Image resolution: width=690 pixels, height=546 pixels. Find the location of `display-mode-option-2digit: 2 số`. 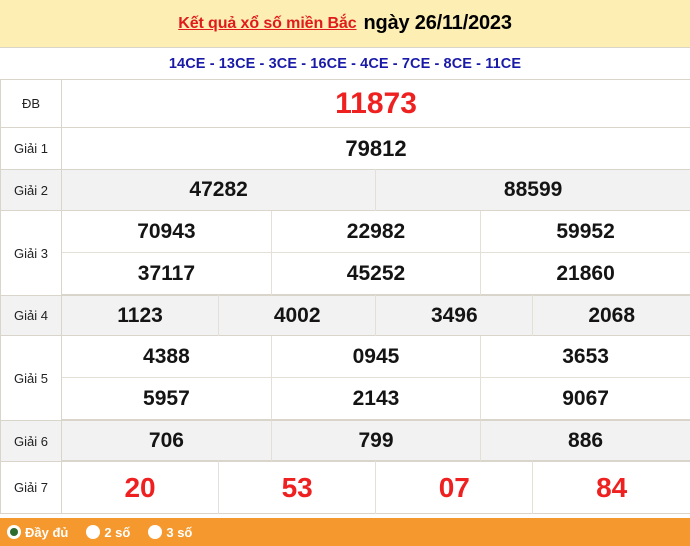

display-mode-option-2digit: 2 số is located at coordinates (108, 532).